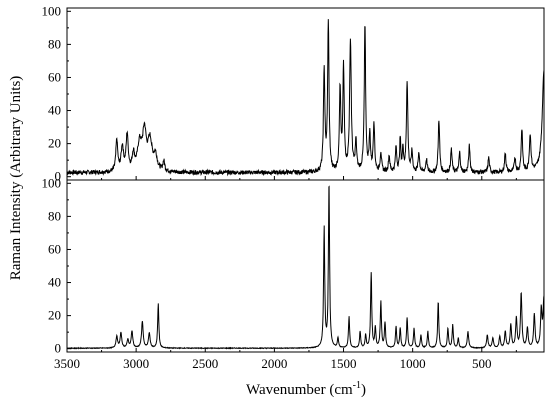 The height and width of the screenshot is (406, 550). Describe the element at coordinates (52, 182) in the screenshot. I see `y-tick-label-bottom: 100` at that location.